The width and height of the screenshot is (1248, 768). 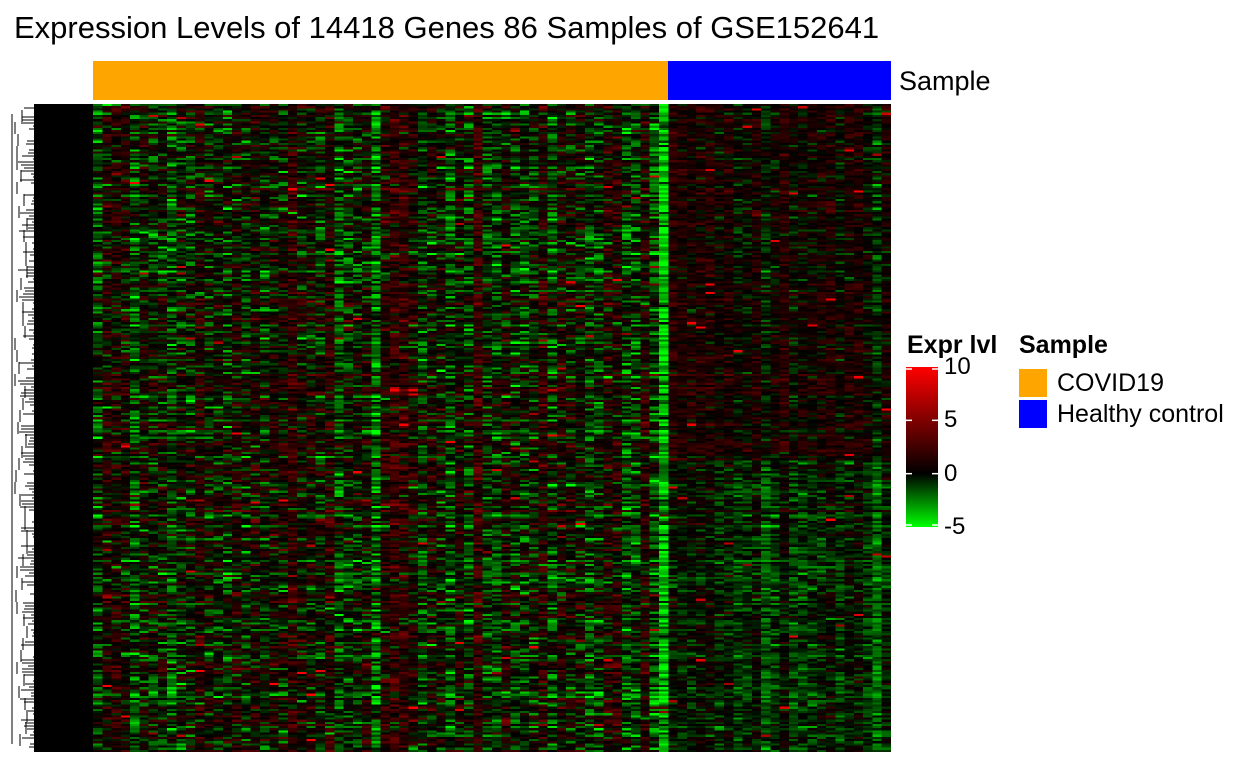 What do you see at coordinates (52, 428) in the screenshot?
I see `row-dendrogram` at bounding box center [52, 428].